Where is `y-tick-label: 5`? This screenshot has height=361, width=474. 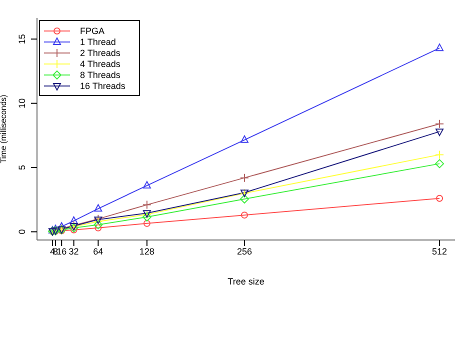 y-tick-label: 5 is located at coordinates (22, 167).